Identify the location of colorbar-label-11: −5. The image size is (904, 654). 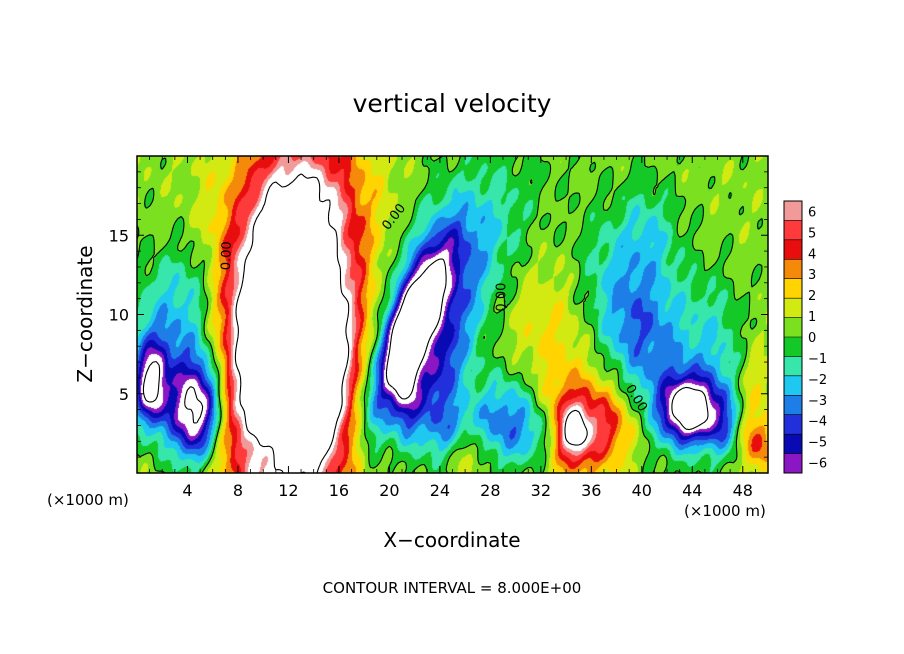
(817, 443).